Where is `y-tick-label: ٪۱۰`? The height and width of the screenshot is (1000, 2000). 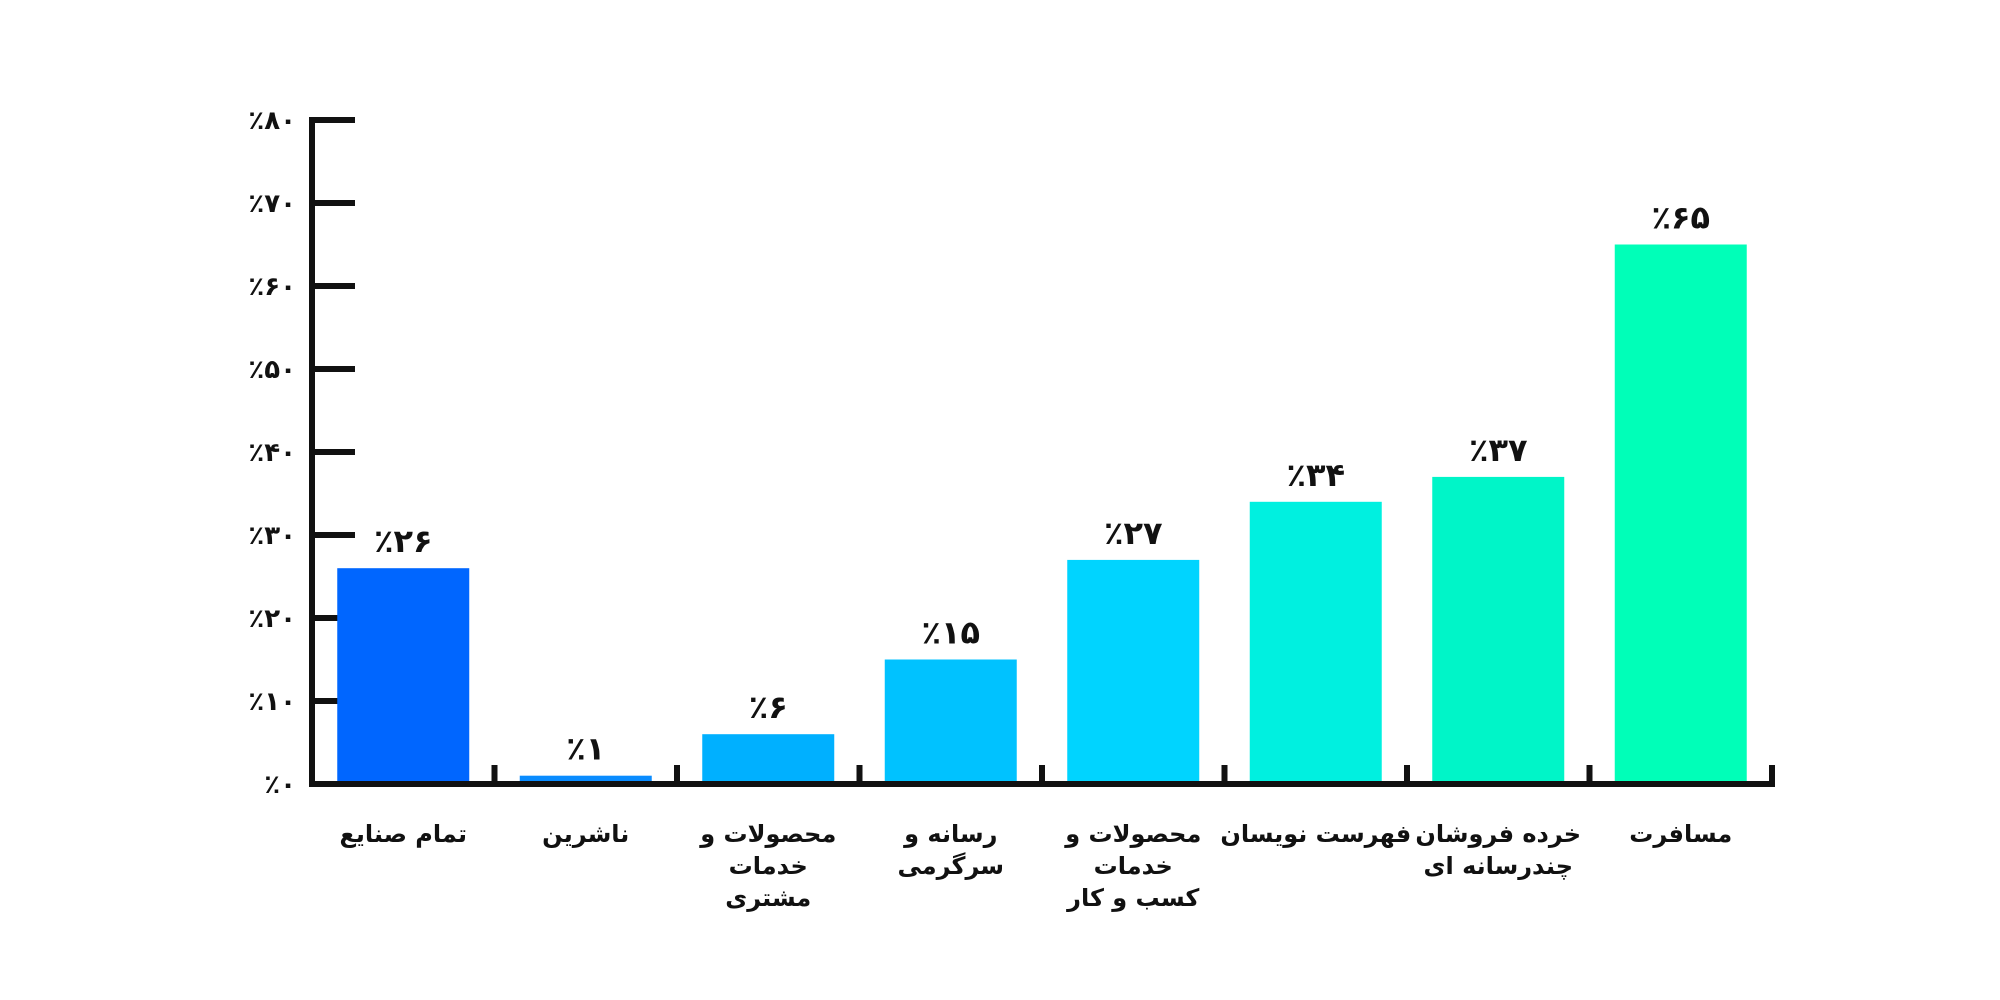
y-tick-label: ٪۱۰ is located at coordinates (272, 702).